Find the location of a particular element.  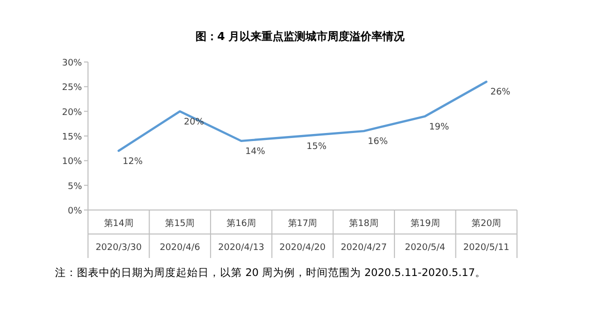

y-tick-label: 10% is located at coordinates (72, 162).